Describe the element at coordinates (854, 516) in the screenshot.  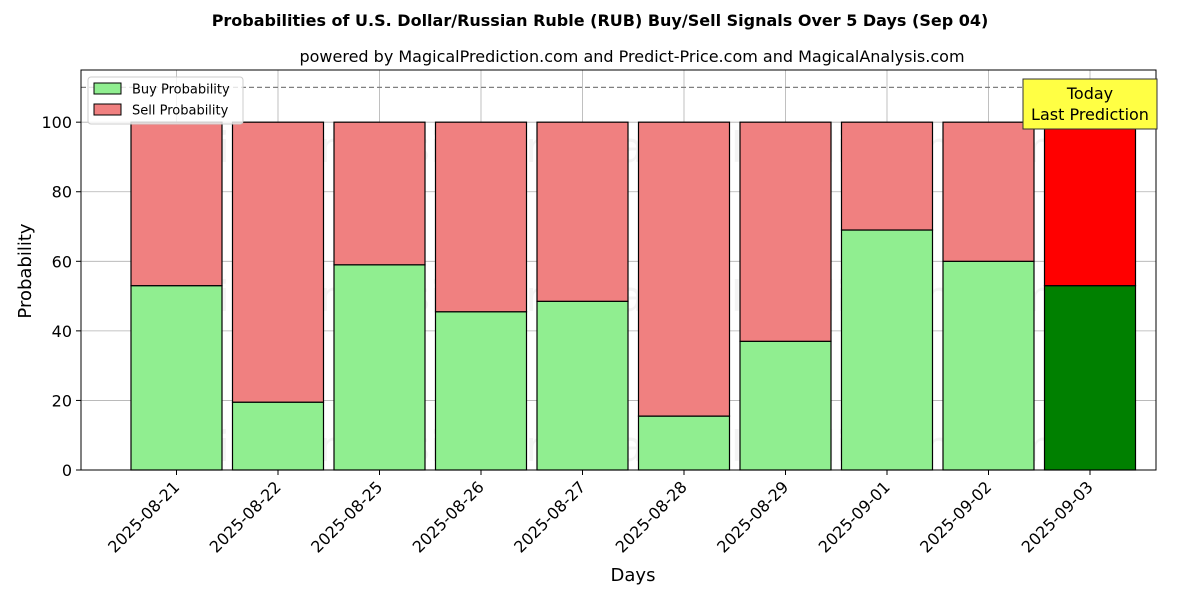
I see `x-tick-label: 2025-09-01` at that location.